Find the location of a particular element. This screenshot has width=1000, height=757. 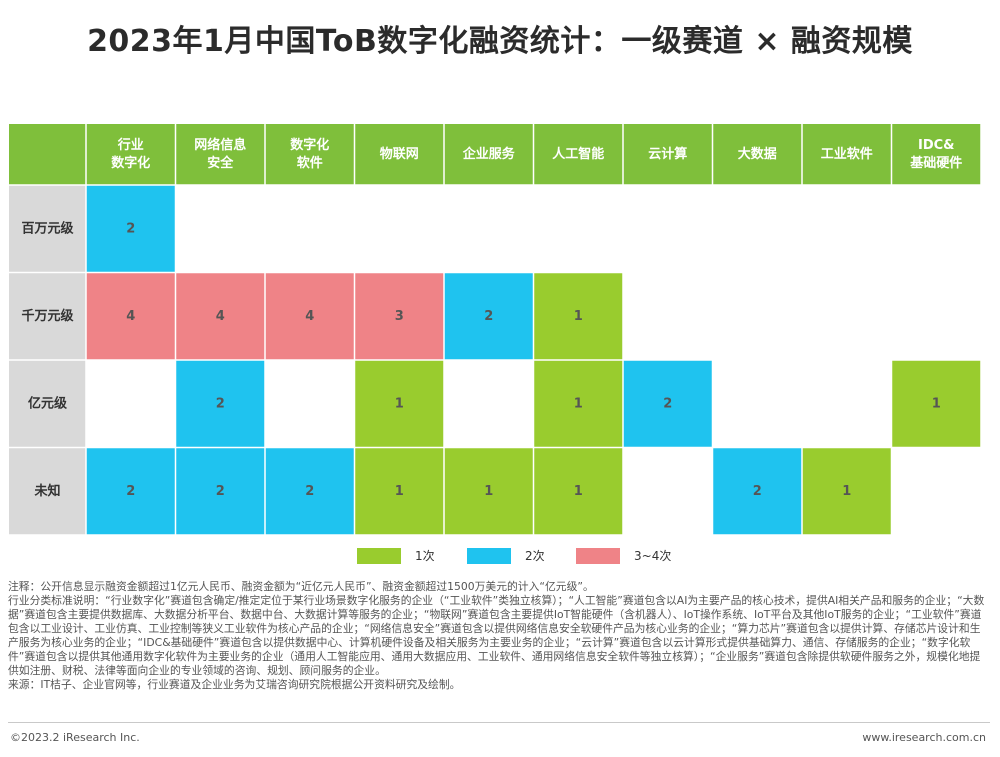

cell-label-1-2: 4 is located at coordinates (309, 316).